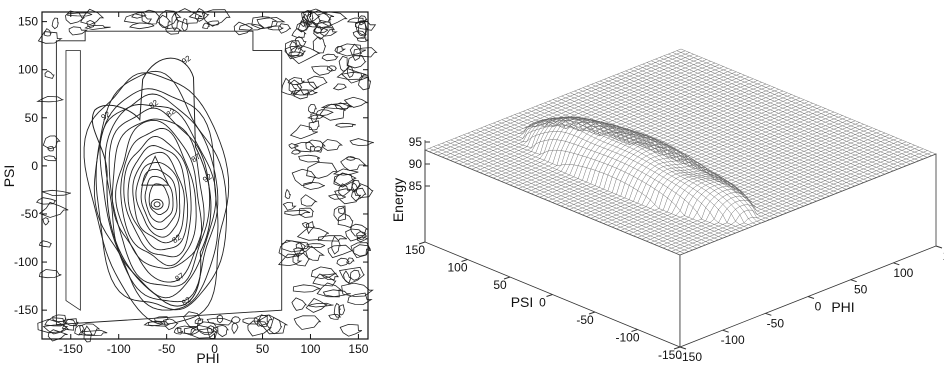  Describe the element at coordinates (179, 277) in the screenshot. I see `contour-value-label: 87` at that location.